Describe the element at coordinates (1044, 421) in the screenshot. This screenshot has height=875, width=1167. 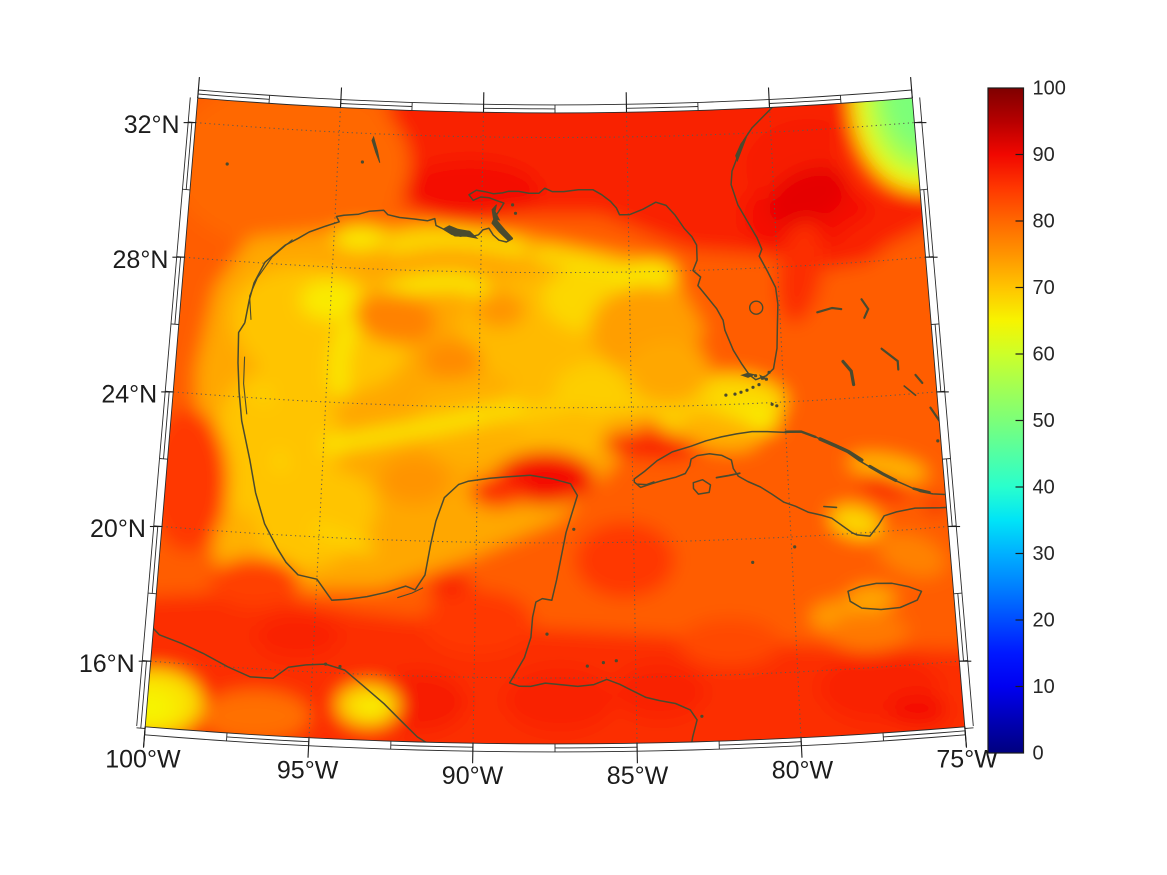
I see `svg-text: 50` at that location.